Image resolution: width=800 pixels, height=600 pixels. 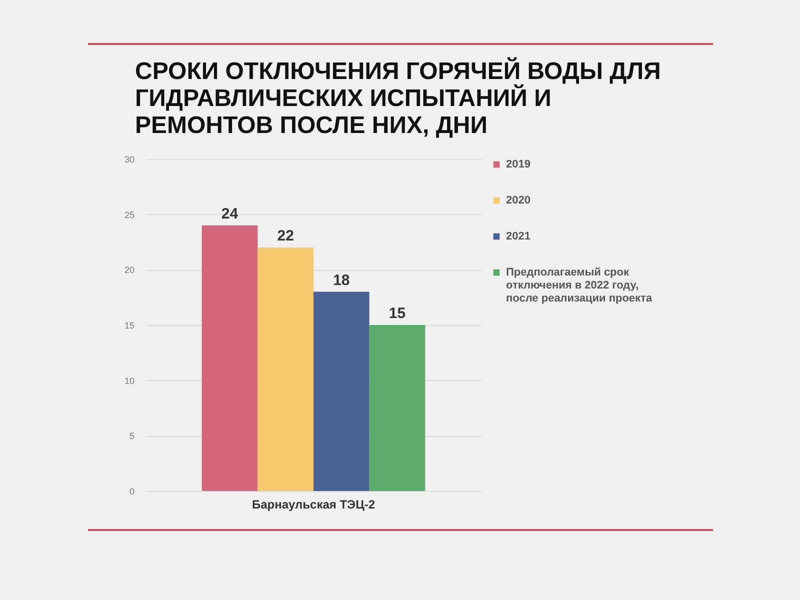 I want to click on legend-label: 2019, so click(x=518, y=164).